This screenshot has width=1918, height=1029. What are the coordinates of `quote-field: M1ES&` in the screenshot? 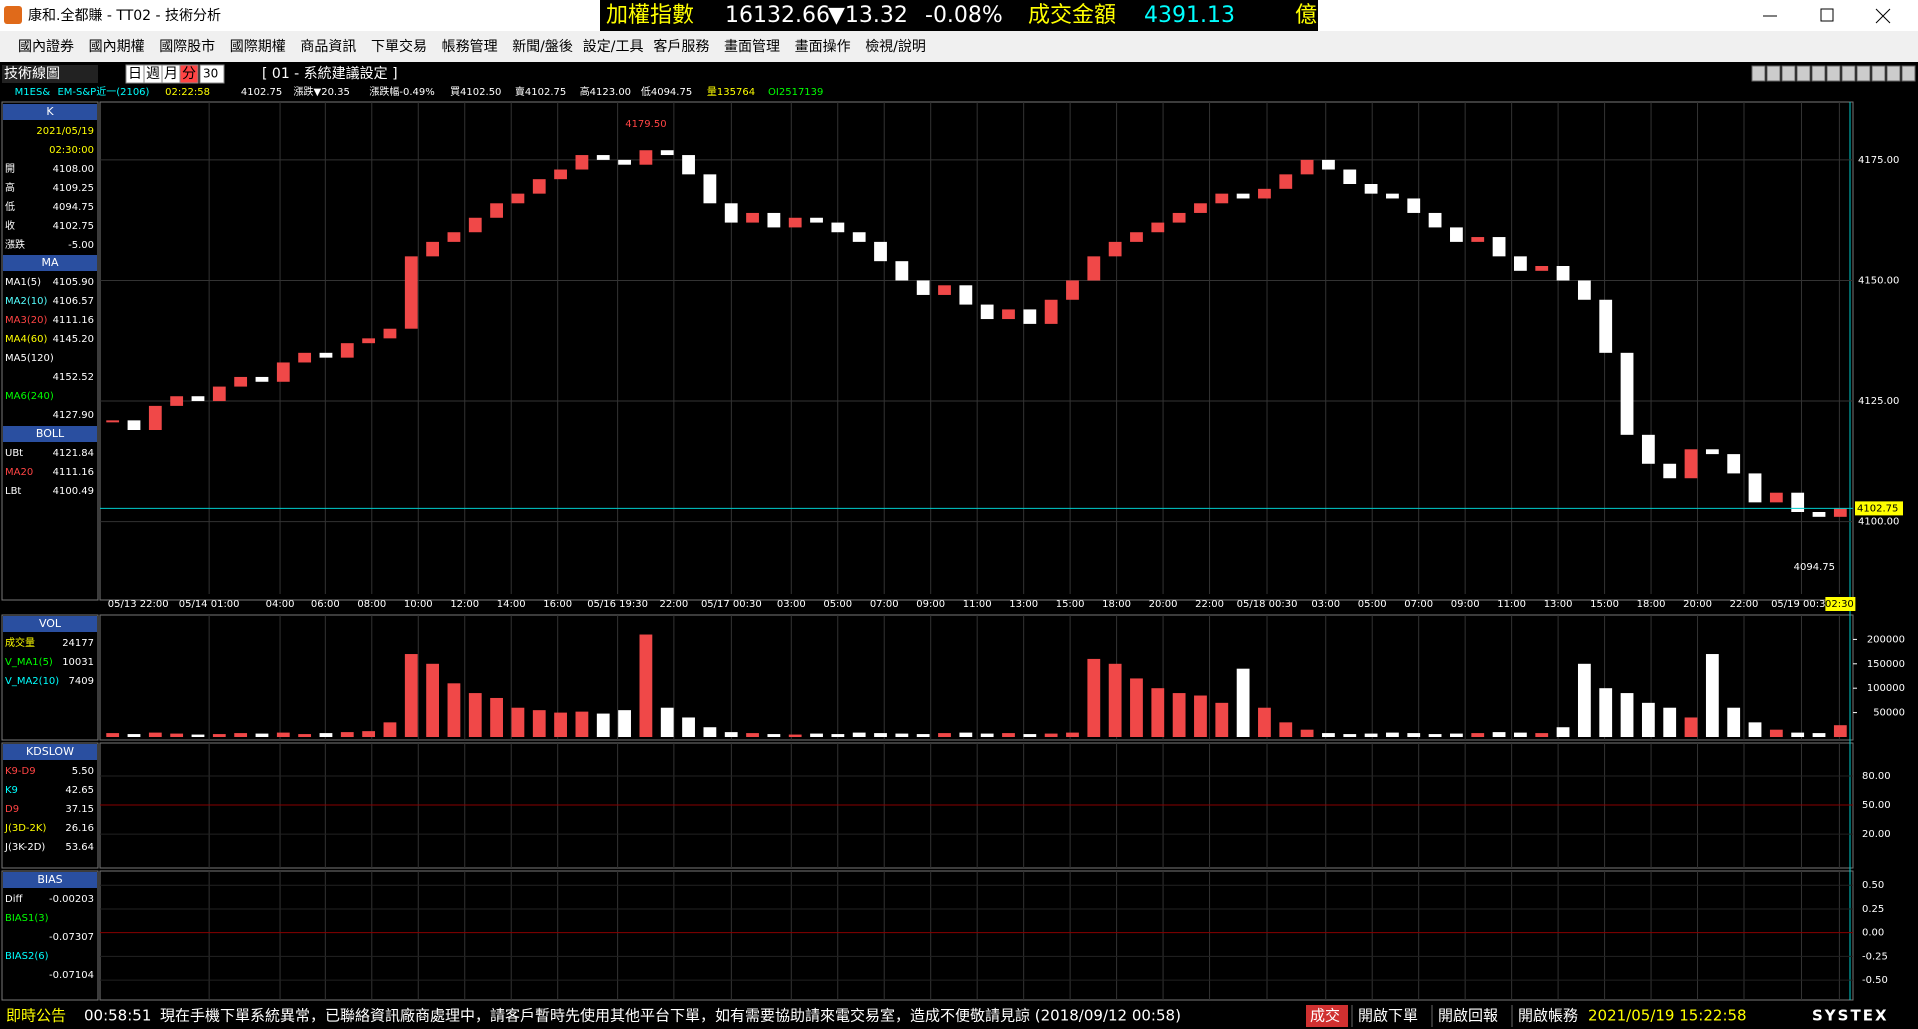 It's located at (33, 92).